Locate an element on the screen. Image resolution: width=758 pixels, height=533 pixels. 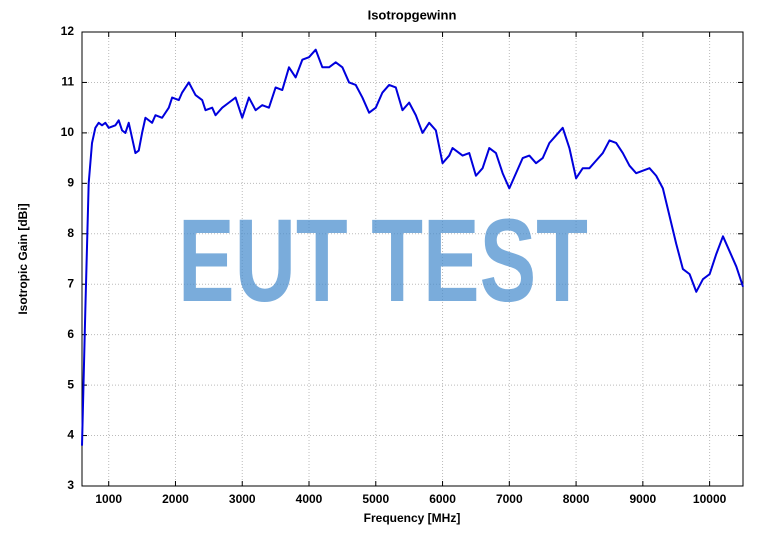
x-axis-label: Frequency [MHz] is located at coordinates (412, 518).